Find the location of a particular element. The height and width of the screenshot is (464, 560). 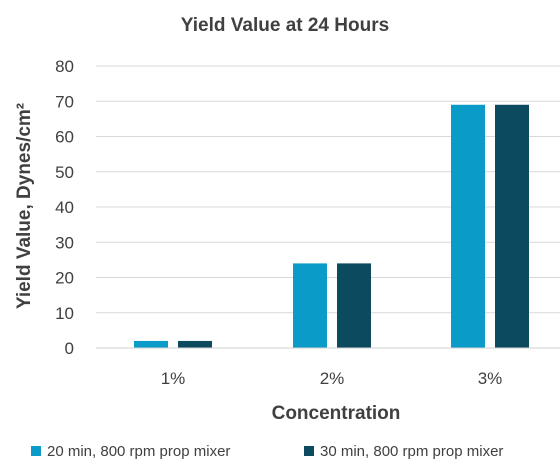

y-tick-label: 40 is located at coordinates (64, 207).